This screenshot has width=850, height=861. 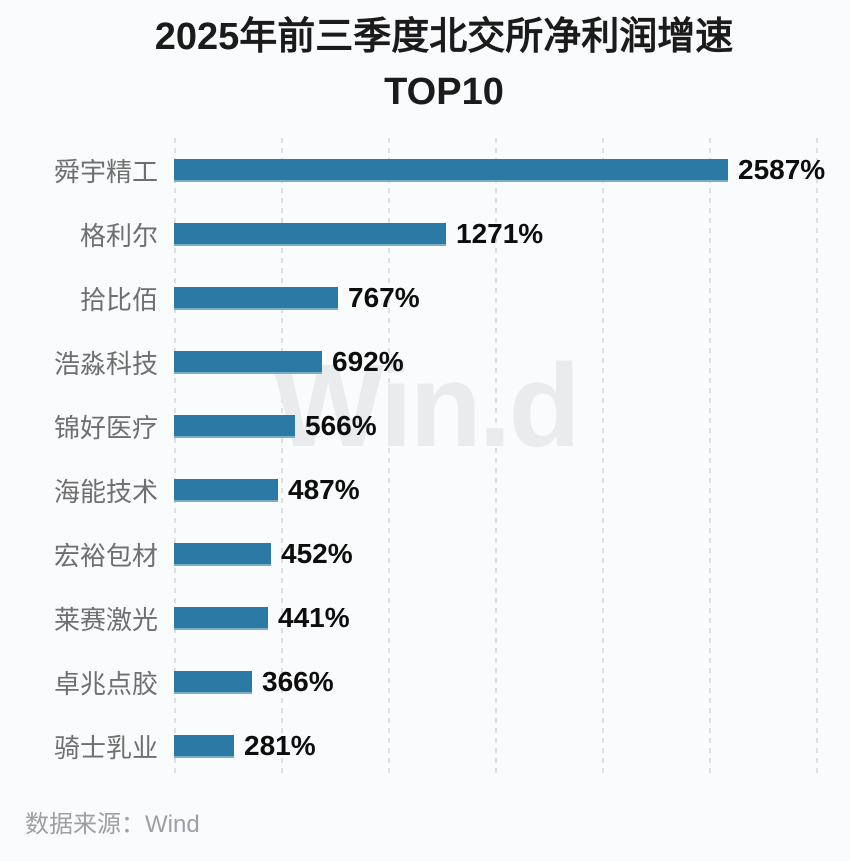 What do you see at coordinates (324, 490) in the screenshot?
I see `value-label: 487%` at bounding box center [324, 490].